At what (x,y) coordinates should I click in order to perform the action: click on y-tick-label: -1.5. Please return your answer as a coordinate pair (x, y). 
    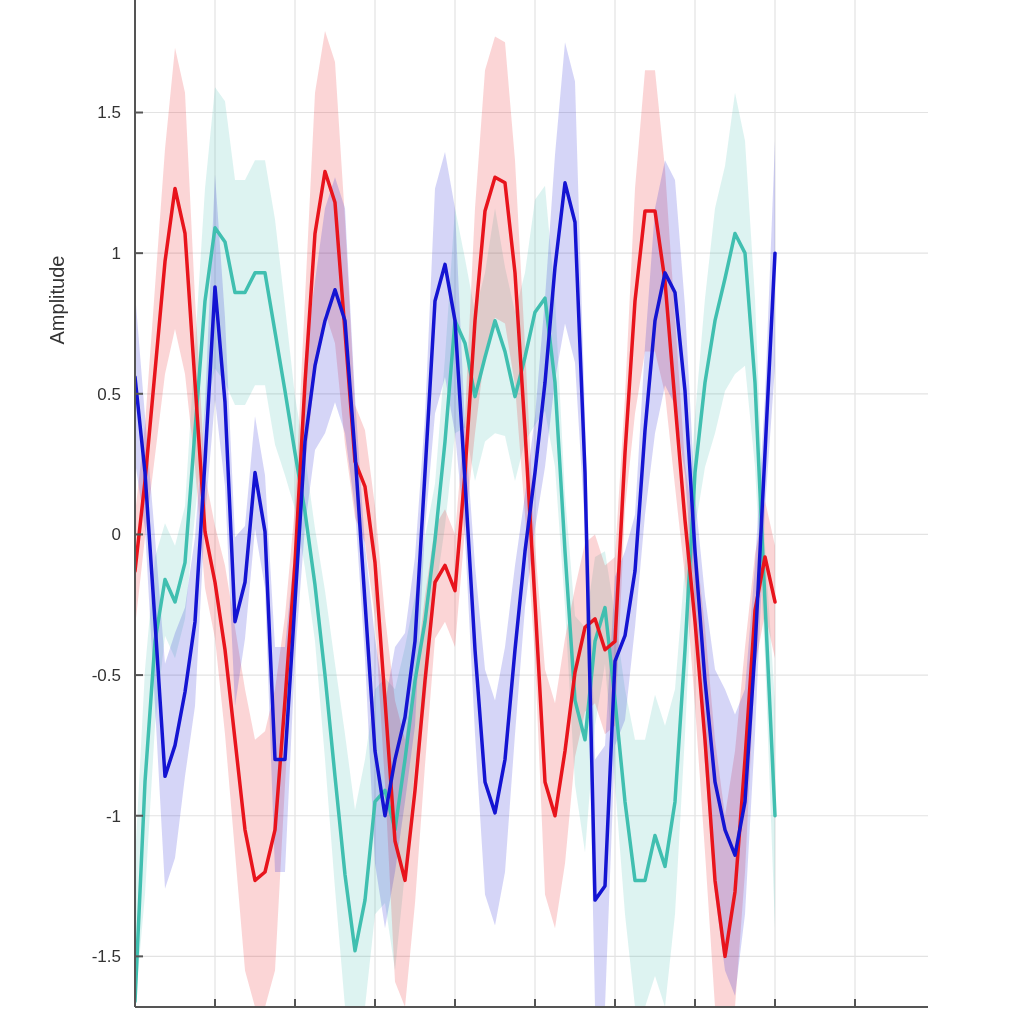
    Looking at the image, I should click on (106, 957).